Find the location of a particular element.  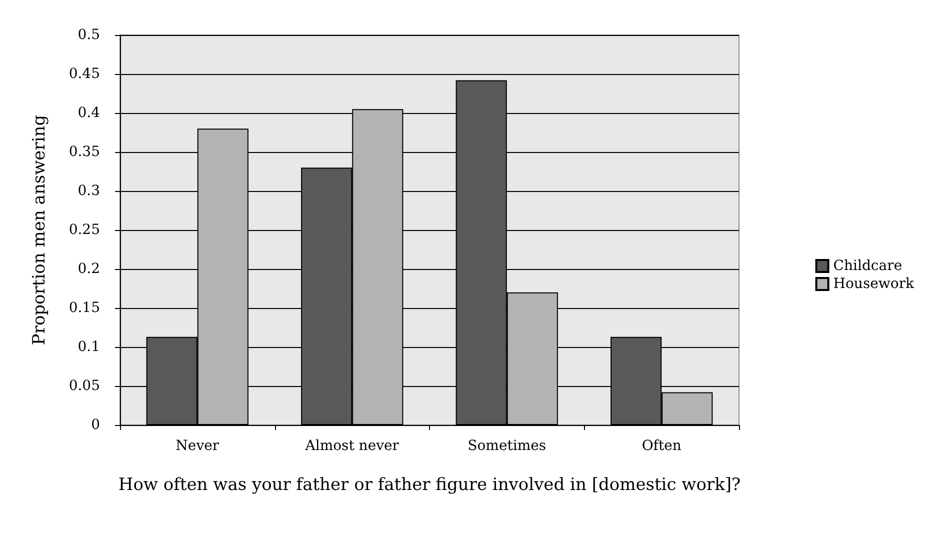

legend-label: Housework is located at coordinates (874, 284).